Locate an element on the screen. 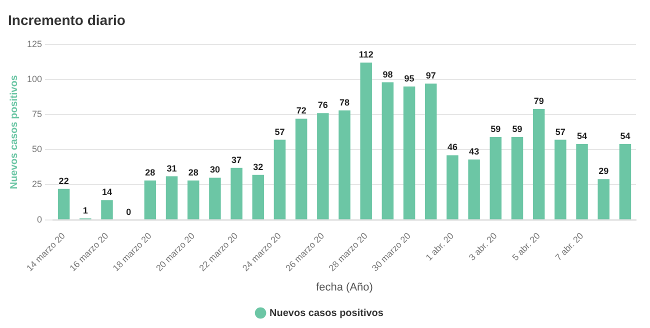  x-tick-label: 1 abr. 20 is located at coordinates (440, 246).